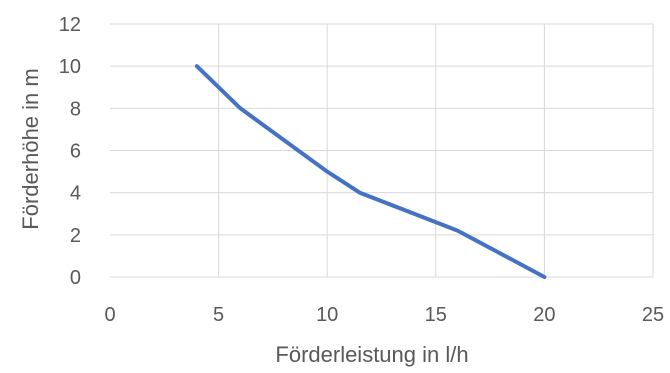 This screenshot has height=373, width=670. I want to click on x-axis-ticks: 0 5 10 15 20 25, so click(384, 315).